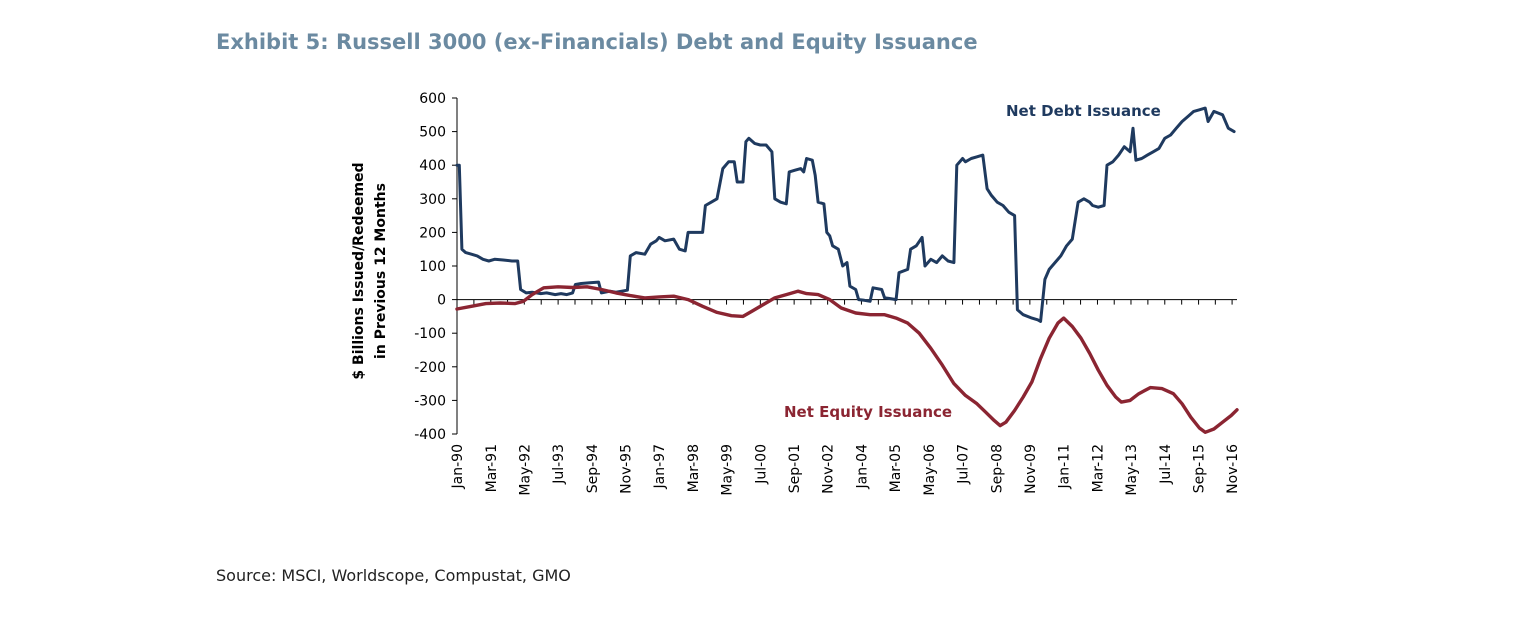 The width and height of the screenshot is (1536, 619). Describe the element at coordinates (829, 469) in the screenshot. I see `x-tick-label: Nov-02` at that location.